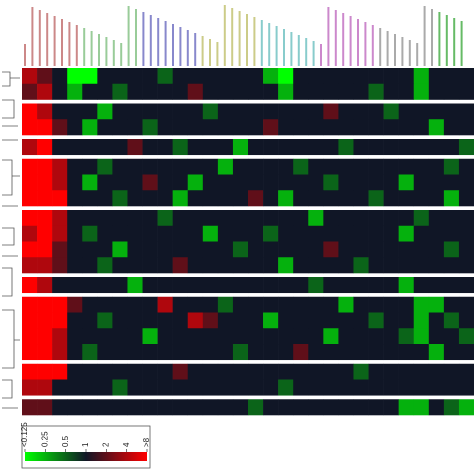 The width and height of the screenshot is (474, 474). Describe the element at coordinates (105, 444) in the screenshot. I see `colorbar-tick-label: 2` at that location.